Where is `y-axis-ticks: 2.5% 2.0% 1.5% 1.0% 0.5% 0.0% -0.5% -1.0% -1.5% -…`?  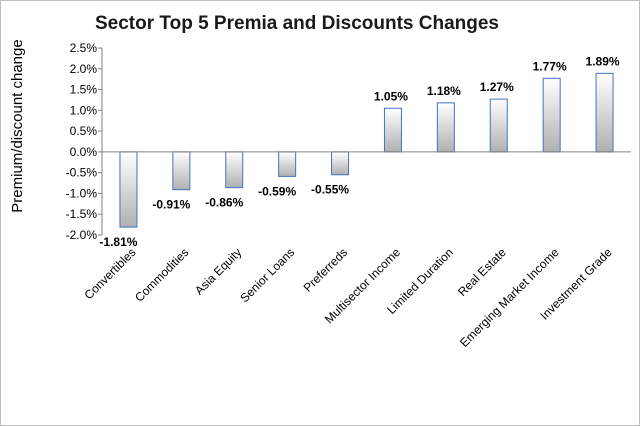
y-axis-ticks: 2.5% 2.0% 1.5% 1.0% 0.5% 0.0% -0.5% -1.0% -1.5% -… is located at coordinates (84, 141).